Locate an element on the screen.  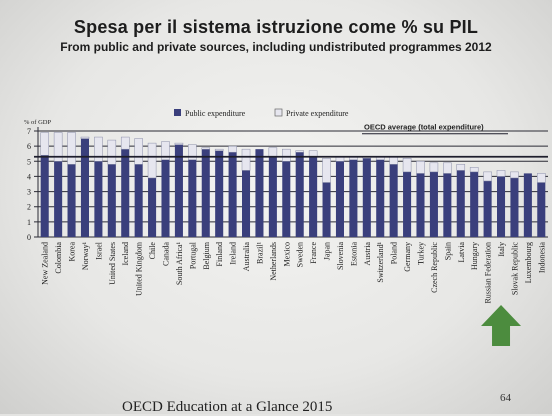
legend-label-private: Private expenditure is located at coordinates (317, 113).